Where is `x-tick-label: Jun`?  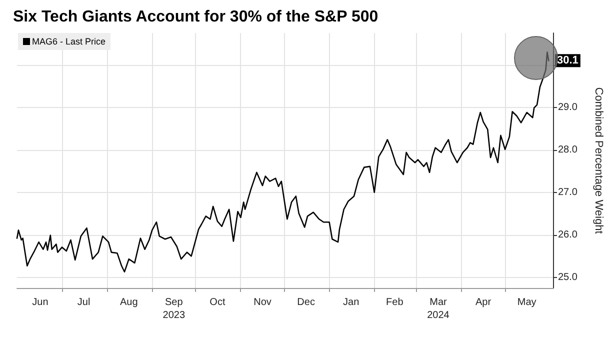
x-tick-label: Jun is located at coordinates (40, 302).